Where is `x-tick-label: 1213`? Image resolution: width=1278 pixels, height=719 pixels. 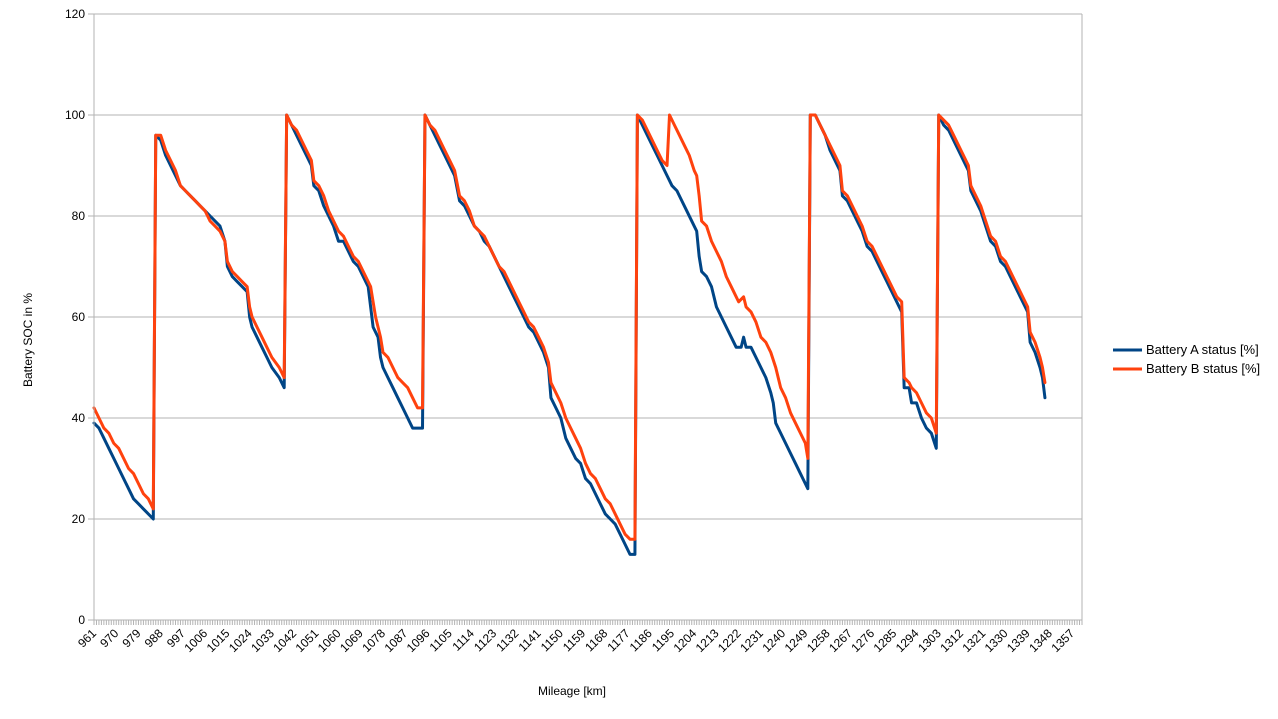
x-tick-label: 1213 is located at coordinates (707, 640).